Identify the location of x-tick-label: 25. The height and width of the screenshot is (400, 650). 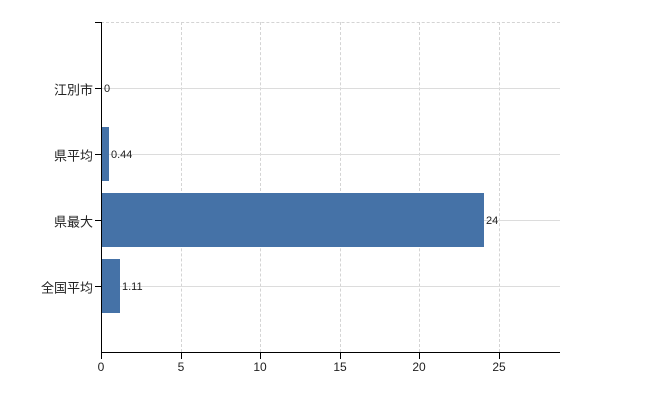
(499, 367).